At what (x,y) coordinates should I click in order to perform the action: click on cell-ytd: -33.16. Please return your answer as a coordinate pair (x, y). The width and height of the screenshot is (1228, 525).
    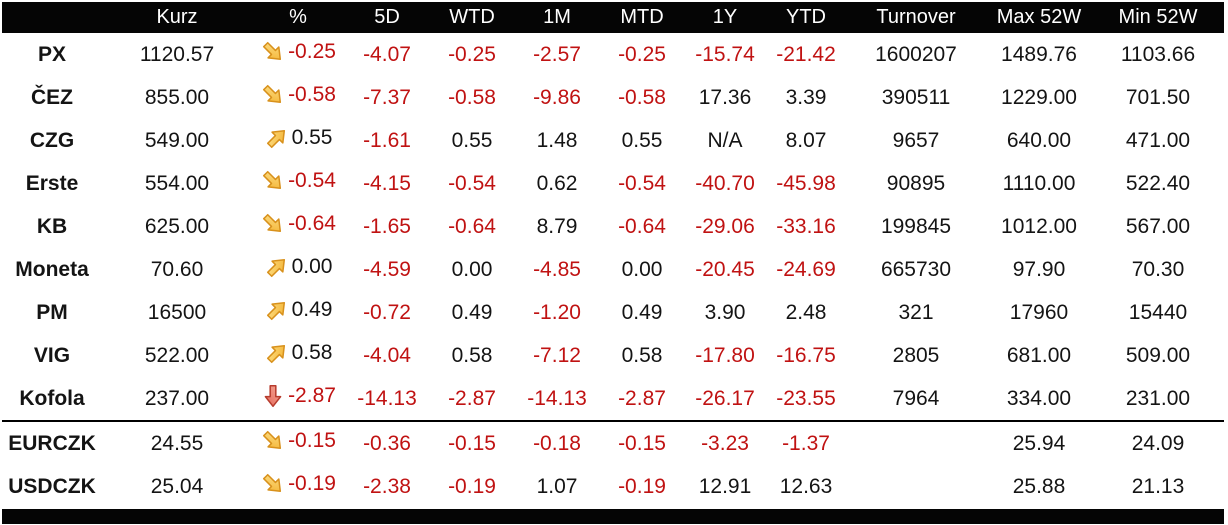
    Looking at the image, I should click on (806, 226).